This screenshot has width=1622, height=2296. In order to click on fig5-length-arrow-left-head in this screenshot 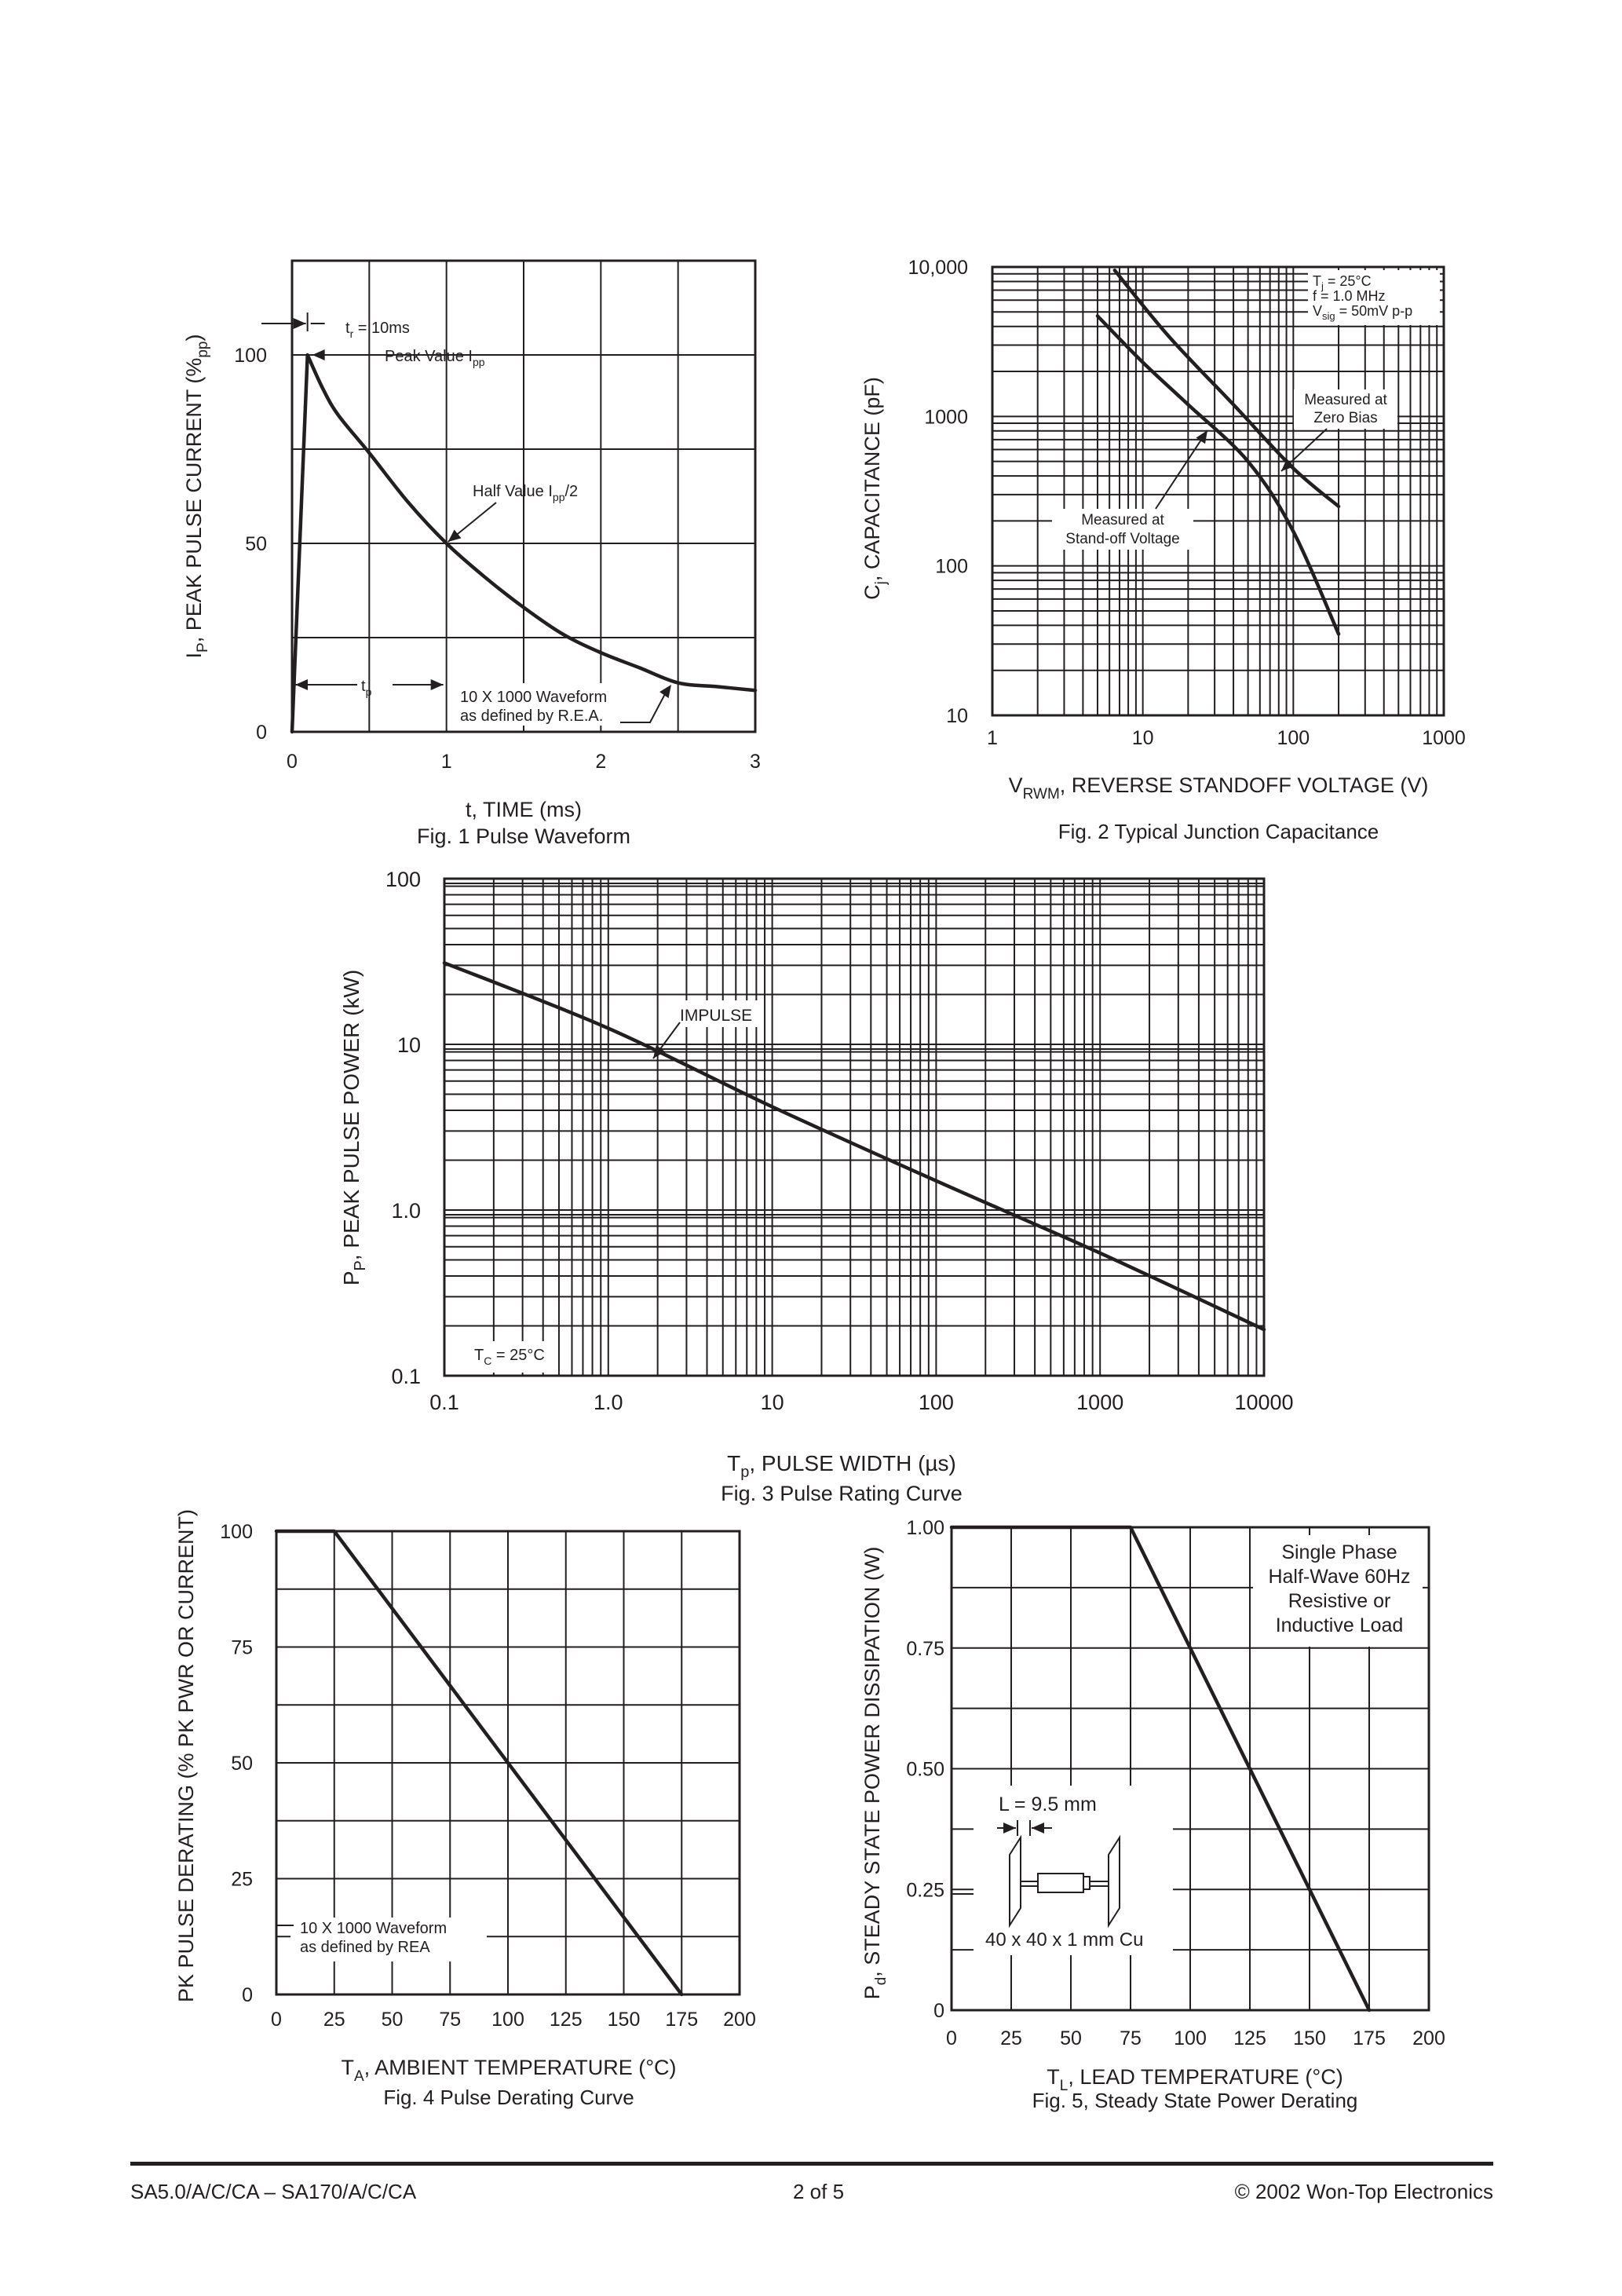, I will do `click(1009, 1829)`.